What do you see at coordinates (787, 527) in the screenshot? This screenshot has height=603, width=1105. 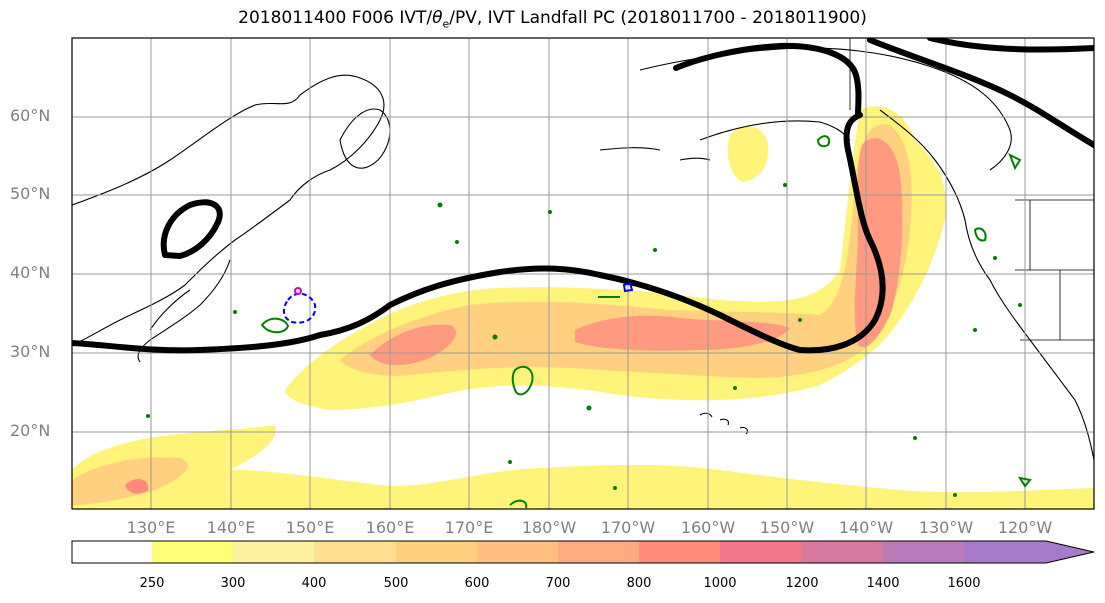 I see `lon-label-150w: 150°W` at bounding box center [787, 527].